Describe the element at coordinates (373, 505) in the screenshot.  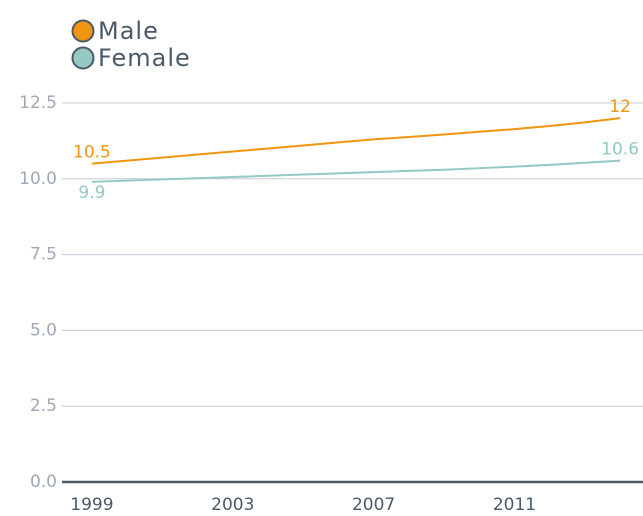
I see `x-tick-label: 2007` at that location.